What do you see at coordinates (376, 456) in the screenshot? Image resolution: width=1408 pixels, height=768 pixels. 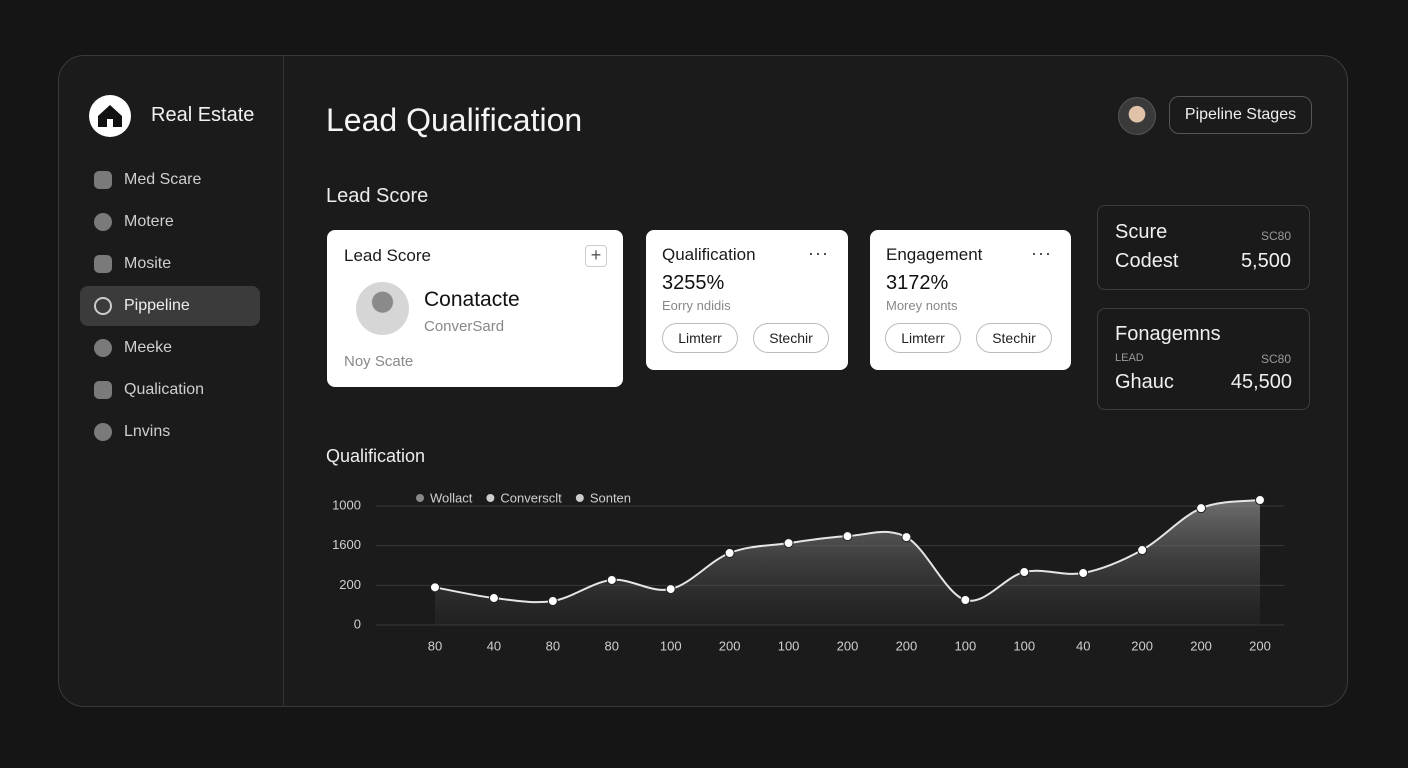 I see `chart-title: Qualification` at bounding box center [376, 456].